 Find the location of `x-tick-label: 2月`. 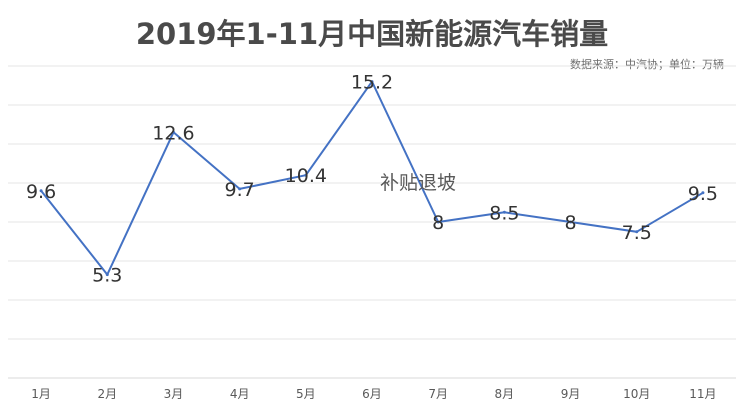

x-tick-label: 2月 is located at coordinates (107, 394).